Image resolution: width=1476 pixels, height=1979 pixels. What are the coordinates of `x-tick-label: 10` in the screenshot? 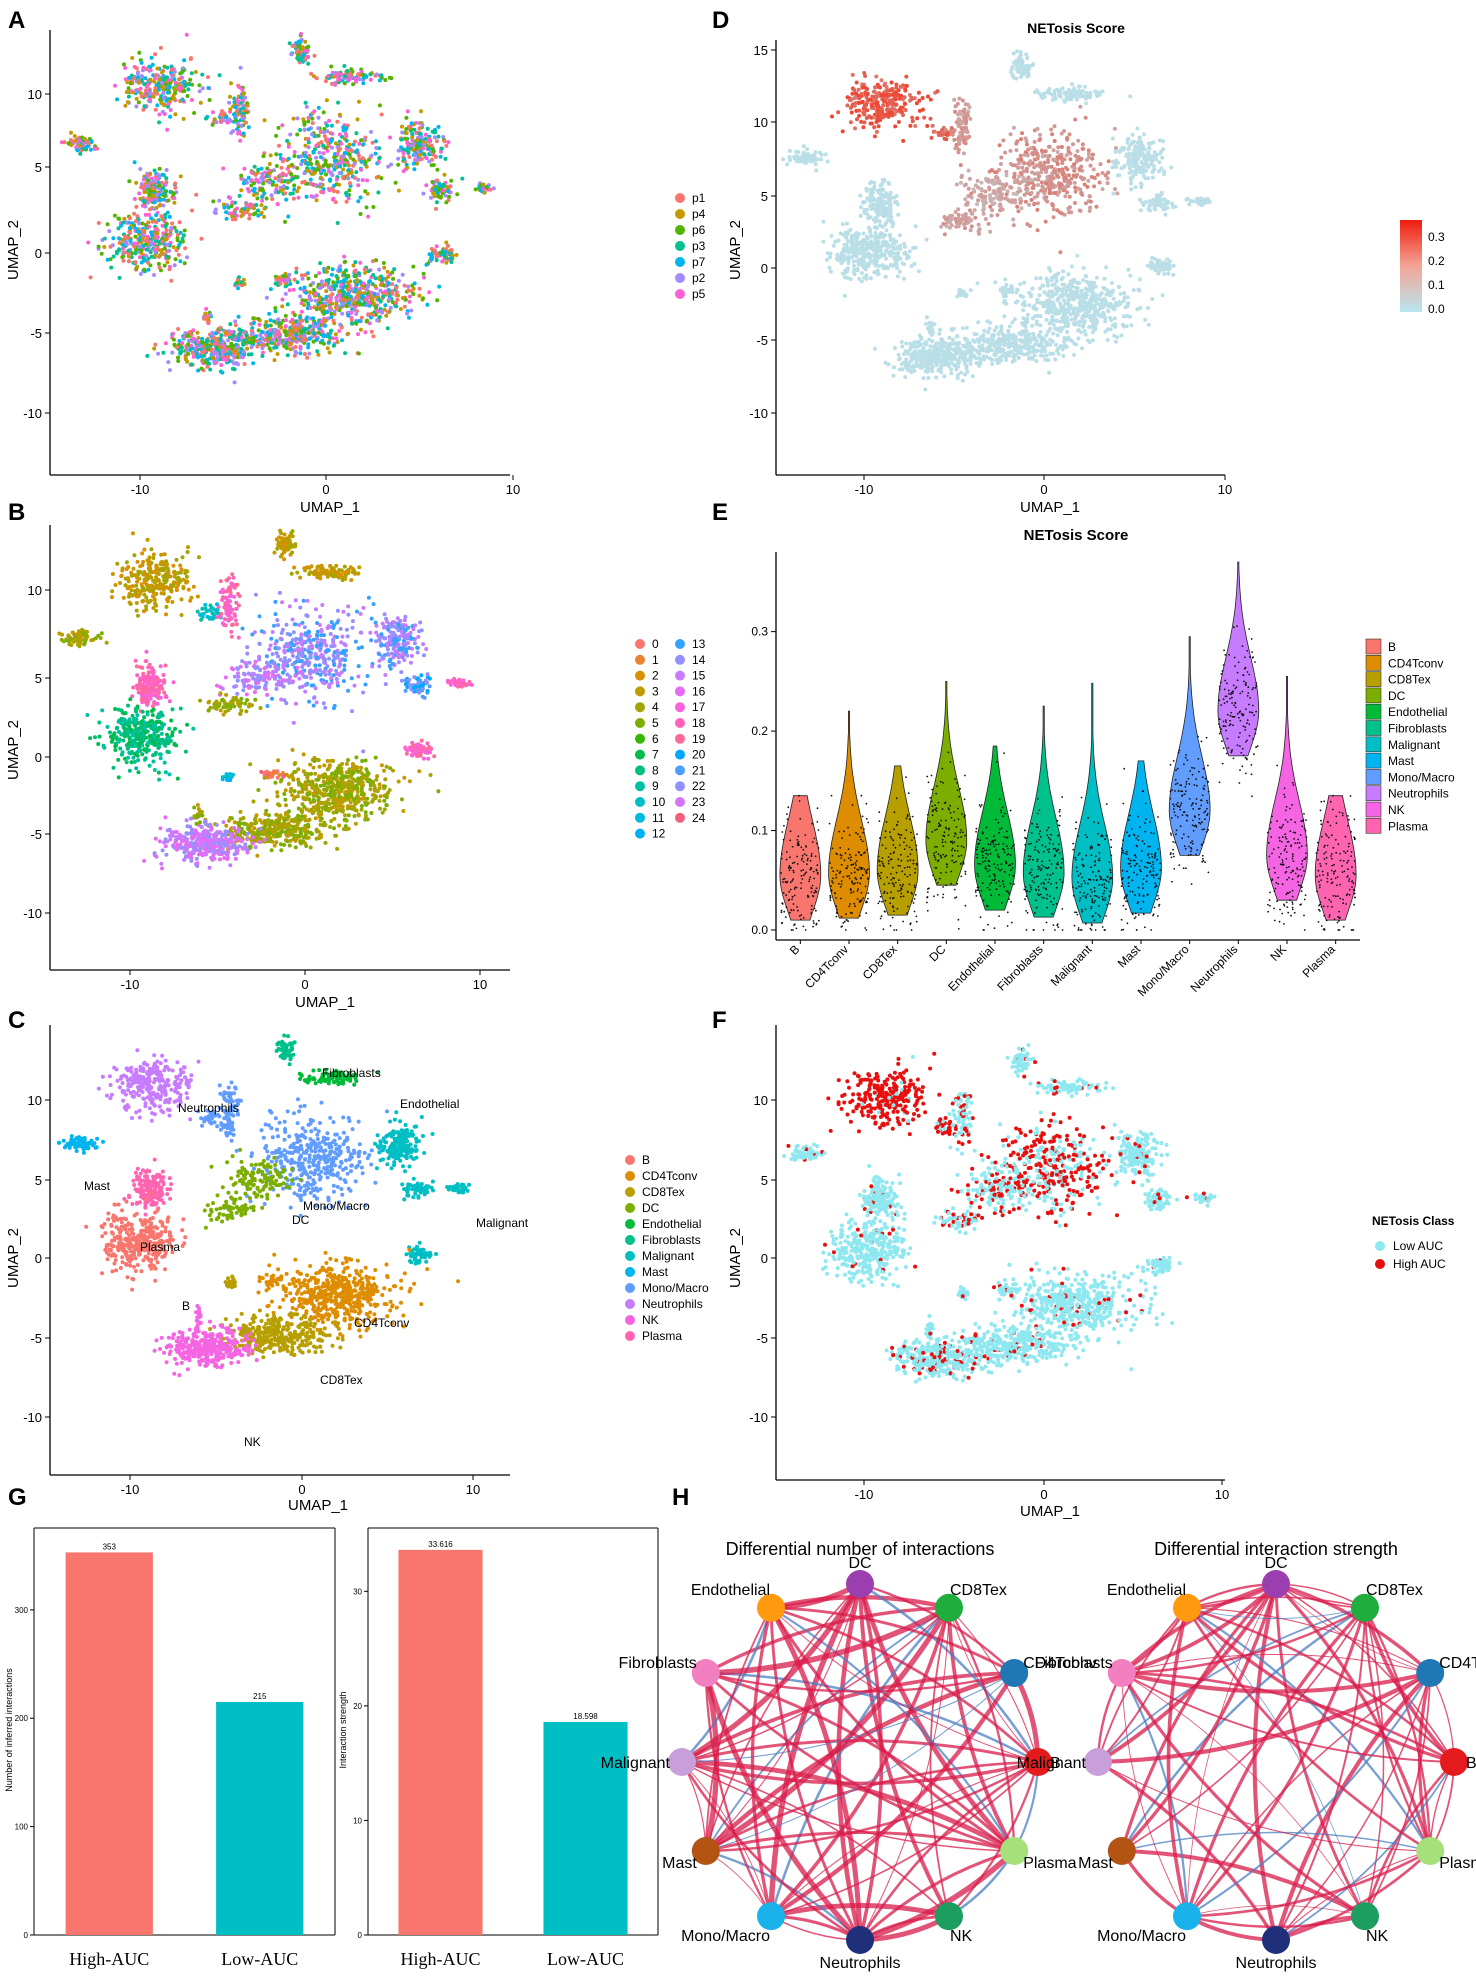 It's located at (513, 489).